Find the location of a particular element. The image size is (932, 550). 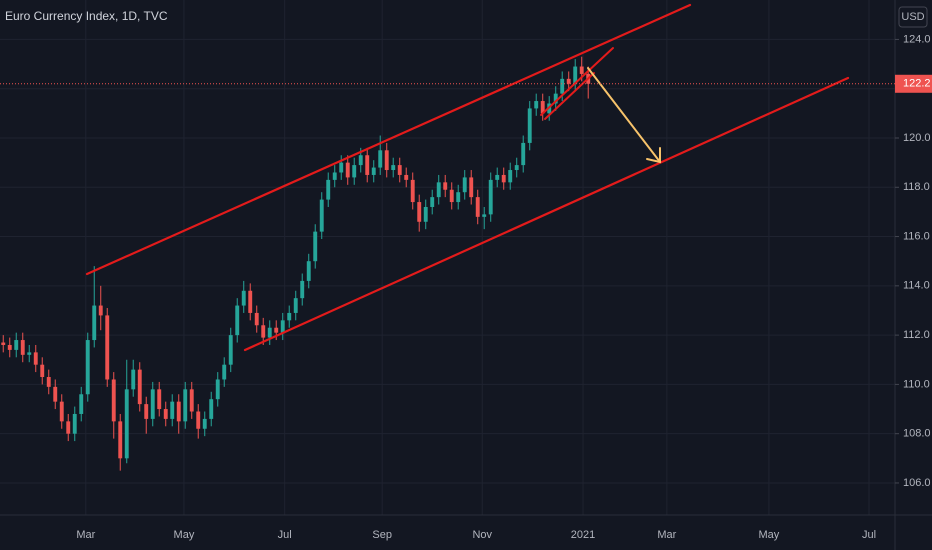

chart-title: Euro Currency Index, 1D, TVC is located at coordinates (86, 16).